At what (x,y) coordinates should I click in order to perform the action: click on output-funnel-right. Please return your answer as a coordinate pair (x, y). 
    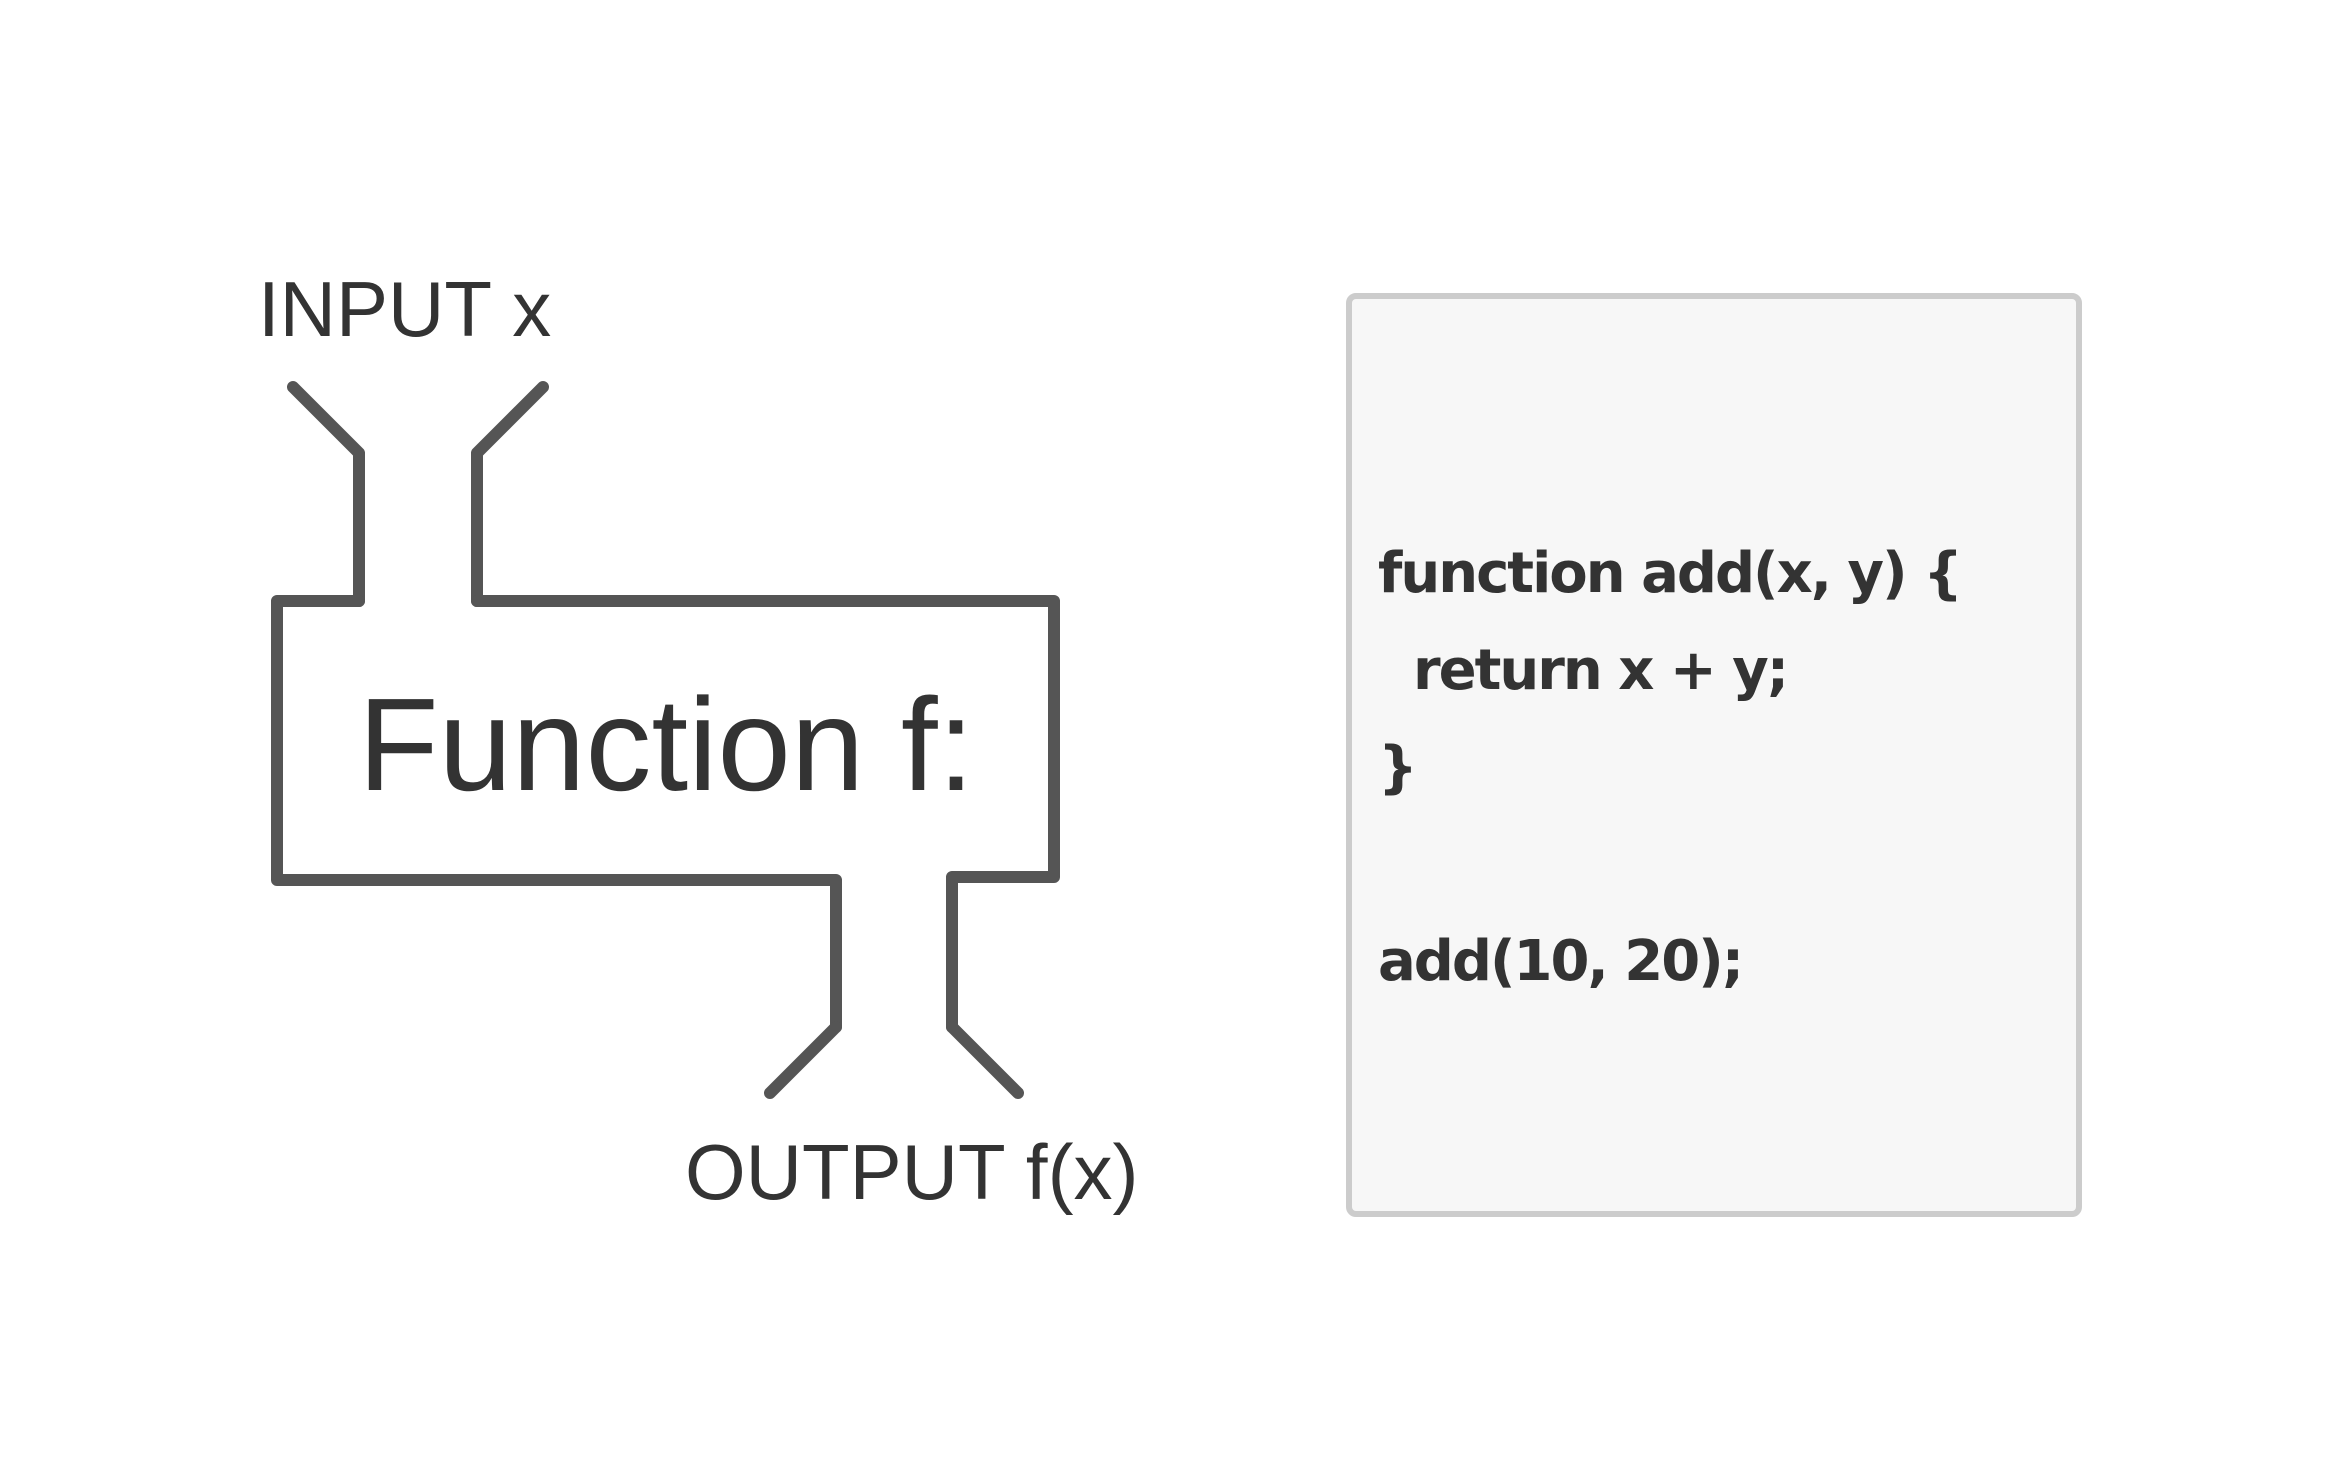
    Looking at the image, I should click on (985, 1060).